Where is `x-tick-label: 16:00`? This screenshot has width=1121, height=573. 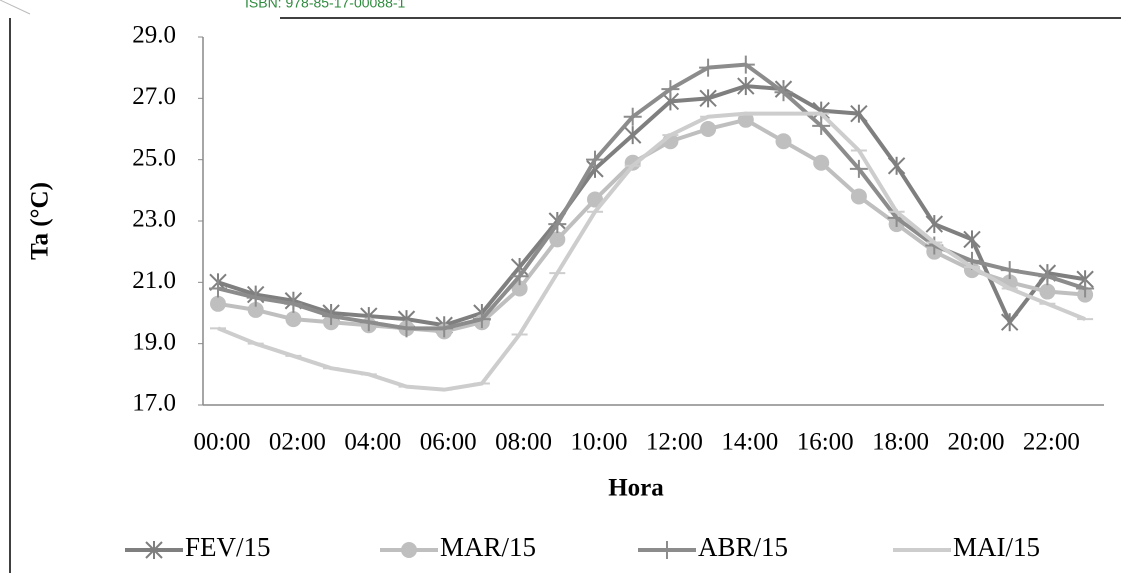
x-tick-label: 16:00 is located at coordinates (825, 442).